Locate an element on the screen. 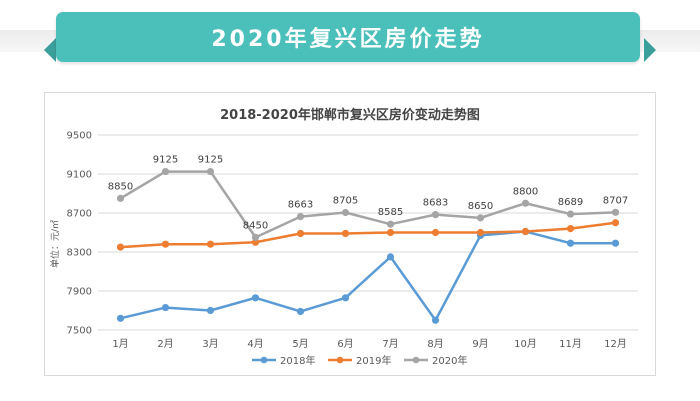 This screenshot has height=401, width=700. legend-item: 2018年 is located at coordinates (283, 360).